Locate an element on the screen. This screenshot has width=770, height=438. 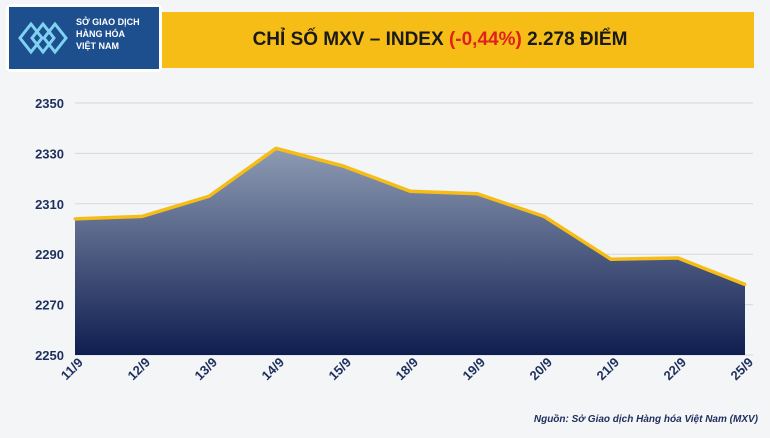
x-tick-label: 20/9 is located at coordinates (541, 369).